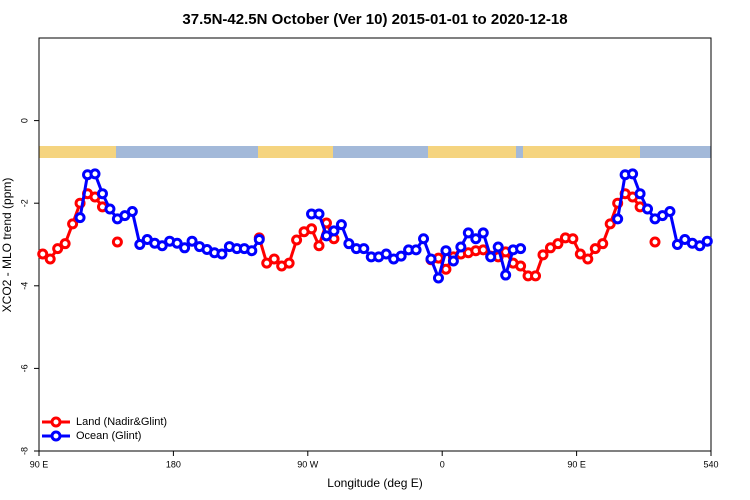 This screenshot has height=500, width=750. I want to click on y-axis-label: XCO2 - MLO trend (ppm), so click(7, 245).